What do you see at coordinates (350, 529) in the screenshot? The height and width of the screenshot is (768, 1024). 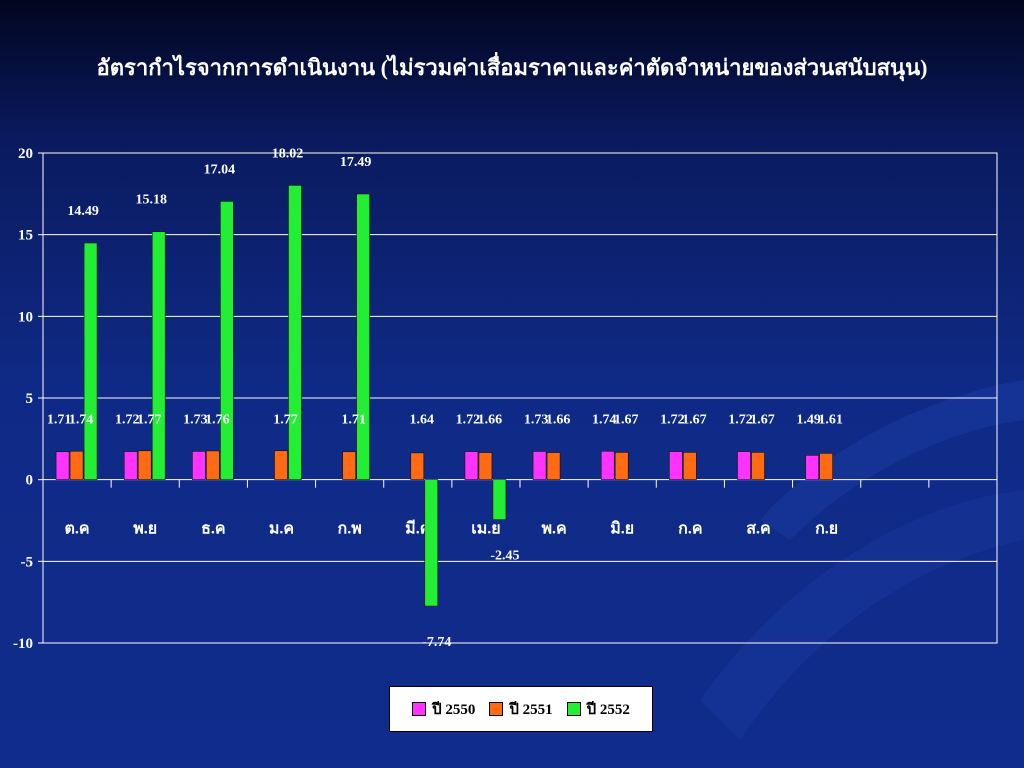 I see `x-tick-label: ก.พ` at bounding box center [350, 529].